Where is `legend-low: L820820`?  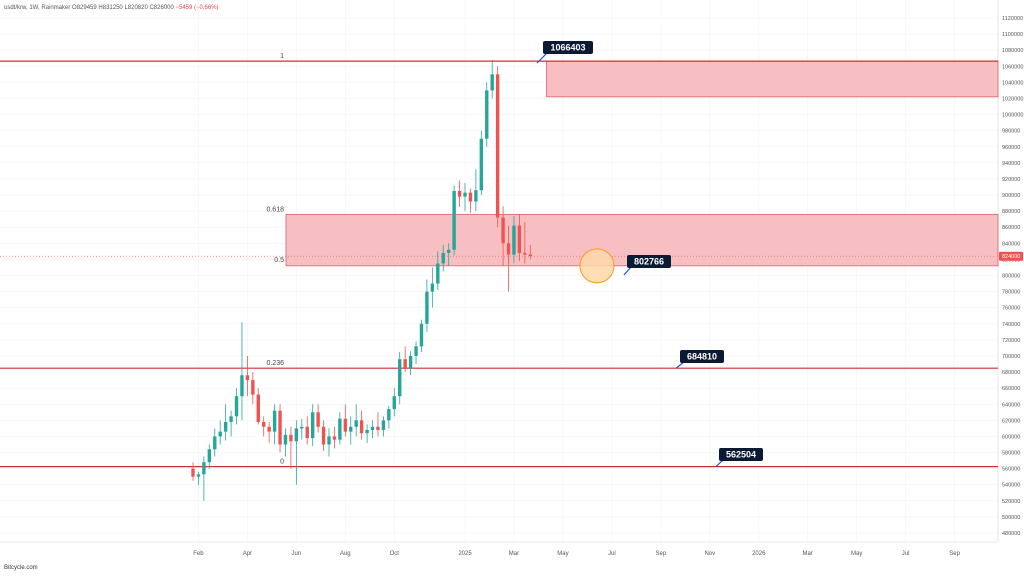
legend-low: L820820 is located at coordinates (136, 8).